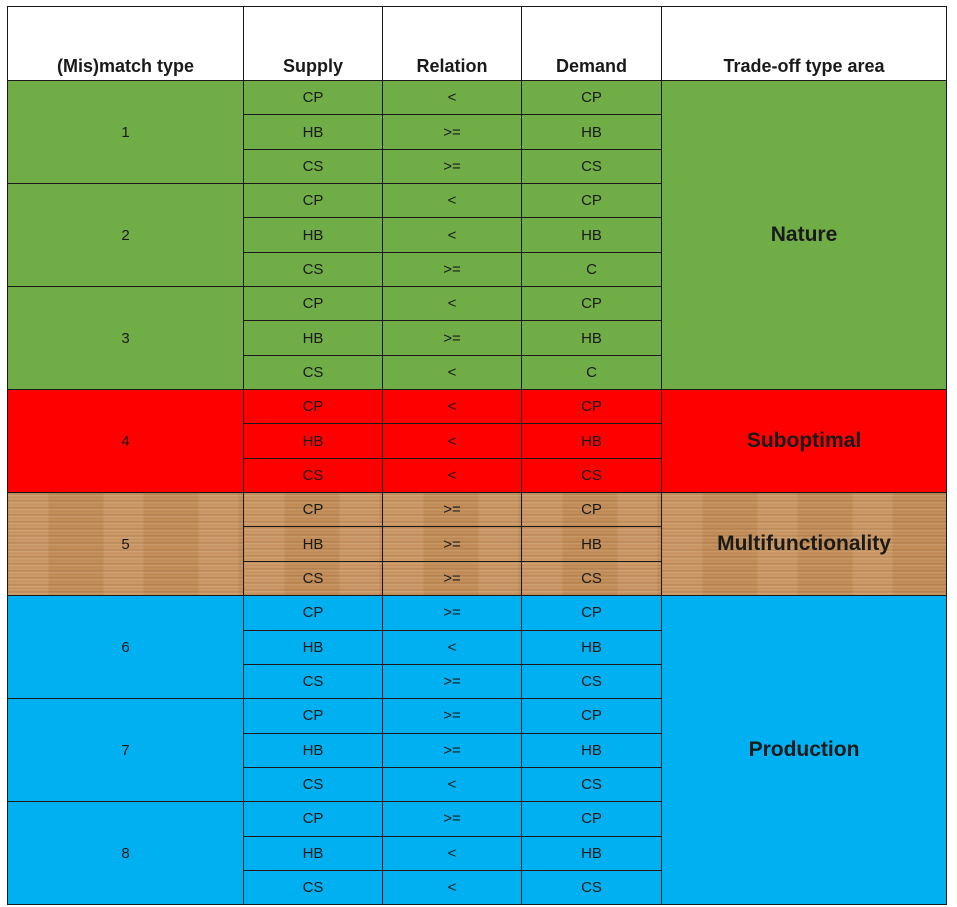 The width and height of the screenshot is (957, 907). I want to click on table-row: 8 CP >= CP, so click(477, 853).